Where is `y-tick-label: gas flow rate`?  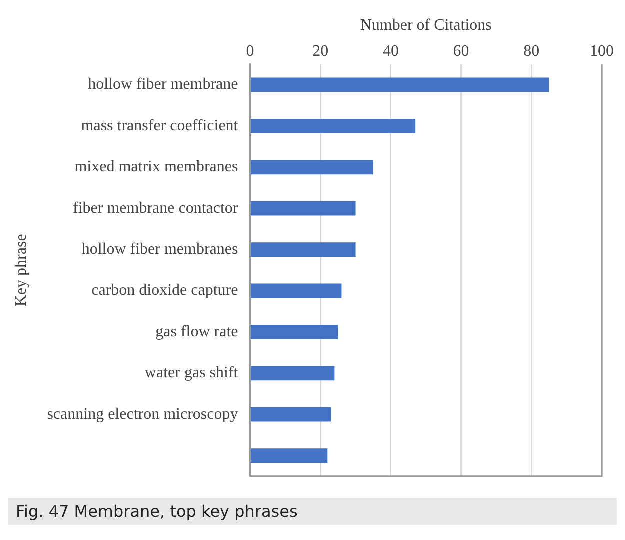 y-tick-label: gas flow rate is located at coordinates (197, 331).